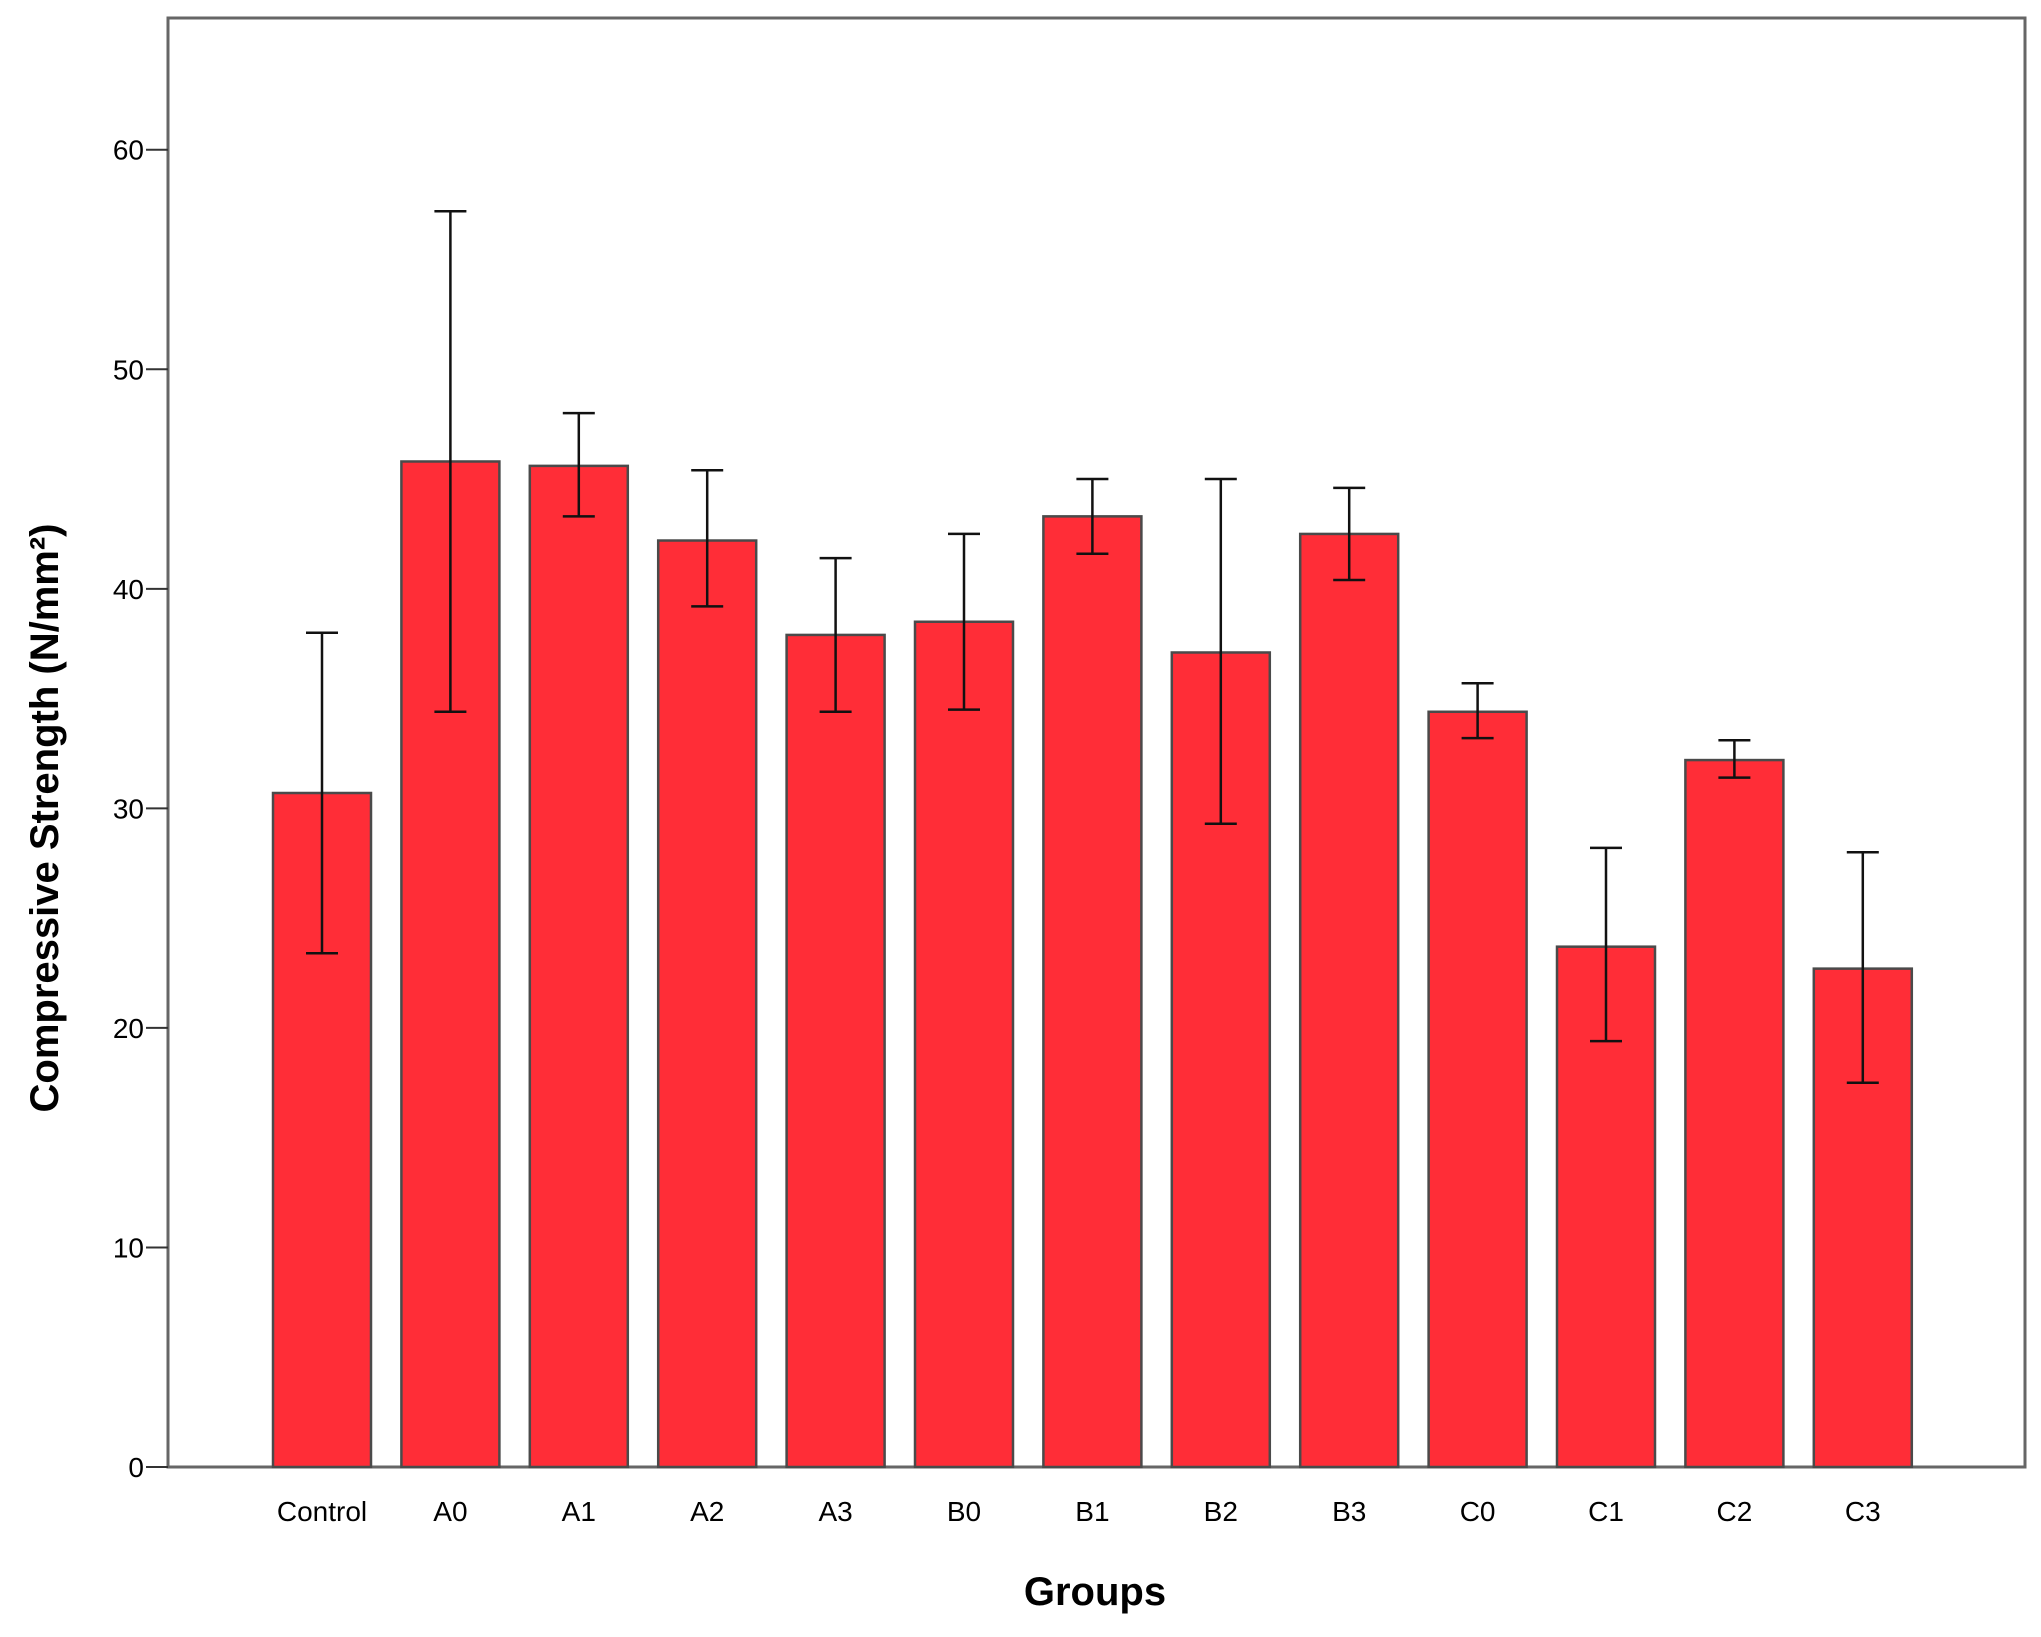 The image size is (2041, 1637). Describe the element at coordinates (1863, 1511) in the screenshot. I see `x-tick-label: C3` at that location.